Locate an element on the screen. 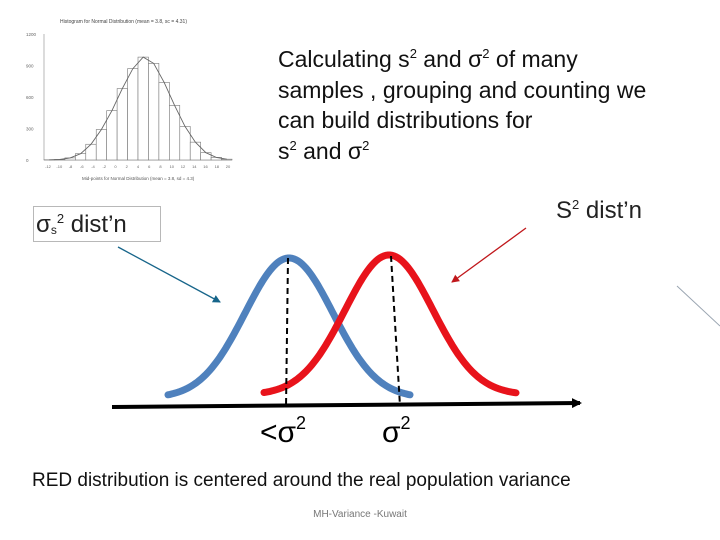 The image size is (720, 540). intro-line-1: Calculating s2 and σ2 of many is located at coordinates (428, 59).